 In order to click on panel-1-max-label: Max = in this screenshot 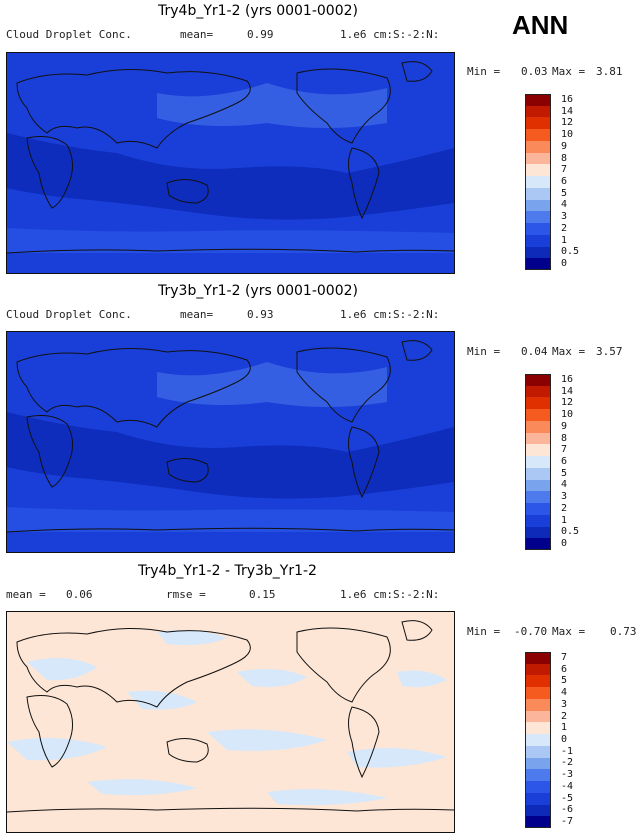, I will do `click(569, 71)`.